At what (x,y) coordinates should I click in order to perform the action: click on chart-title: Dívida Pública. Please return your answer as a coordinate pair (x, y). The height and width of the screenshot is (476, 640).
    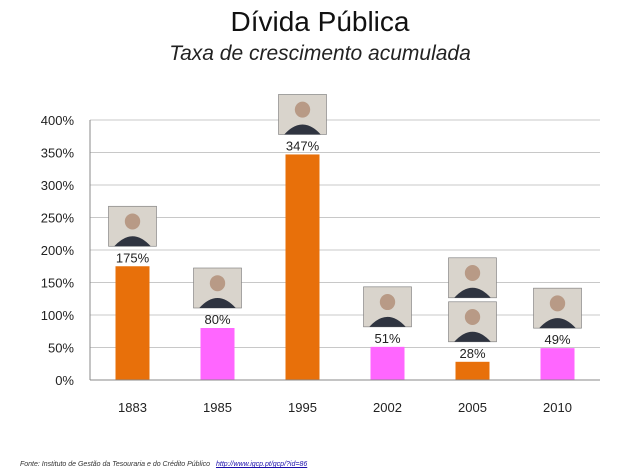
    Looking at the image, I should click on (320, 21).